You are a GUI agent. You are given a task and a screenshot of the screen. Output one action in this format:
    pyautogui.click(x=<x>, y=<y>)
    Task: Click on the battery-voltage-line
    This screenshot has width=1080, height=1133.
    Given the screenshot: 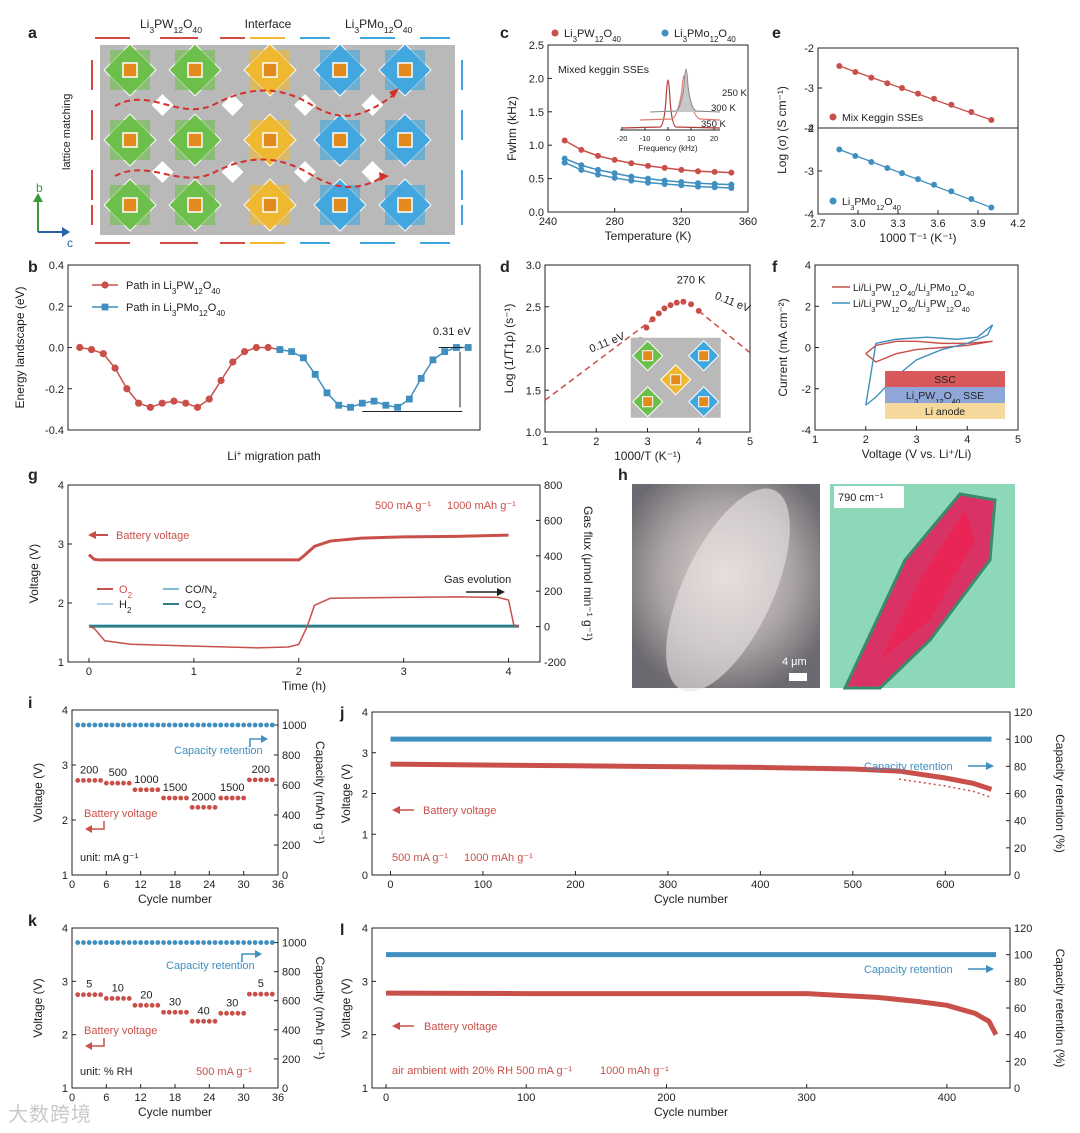 What is the action you would take?
    pyautogui.click(x=298, y=547)
    